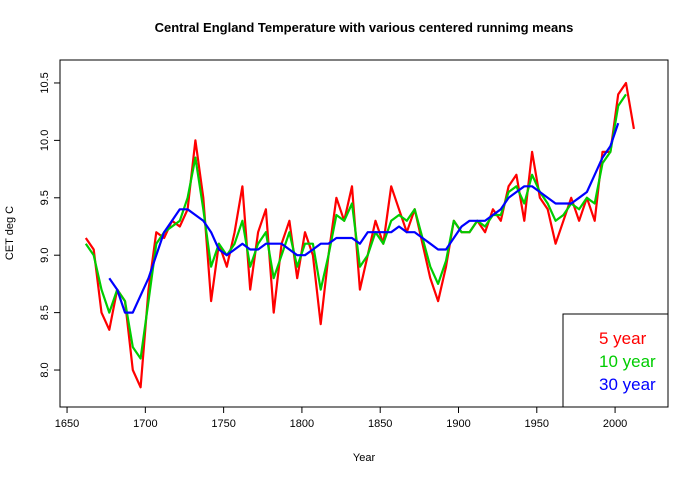  Describe the element at coordinates (302, 424) in the screenshot. I see `x-tick-label: 1800` at that location.